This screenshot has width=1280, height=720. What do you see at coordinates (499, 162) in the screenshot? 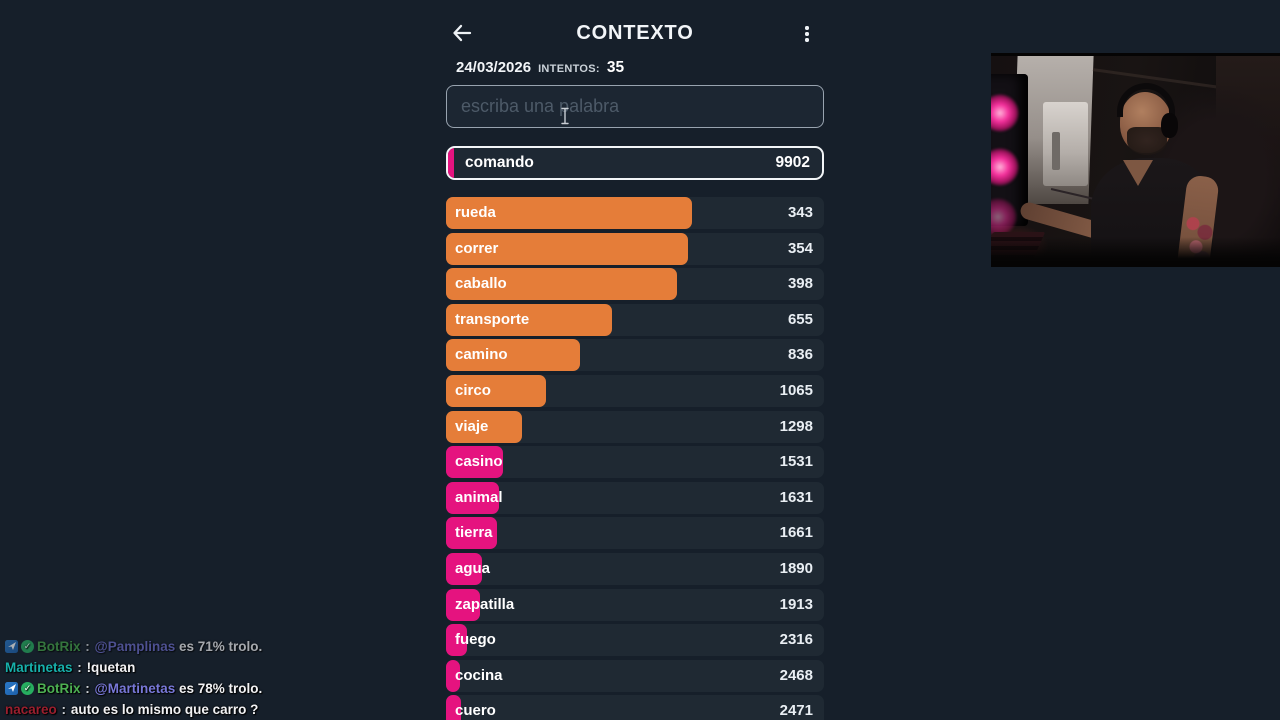
I see `current-guess-word: comando` at bounding box center [499, 162].